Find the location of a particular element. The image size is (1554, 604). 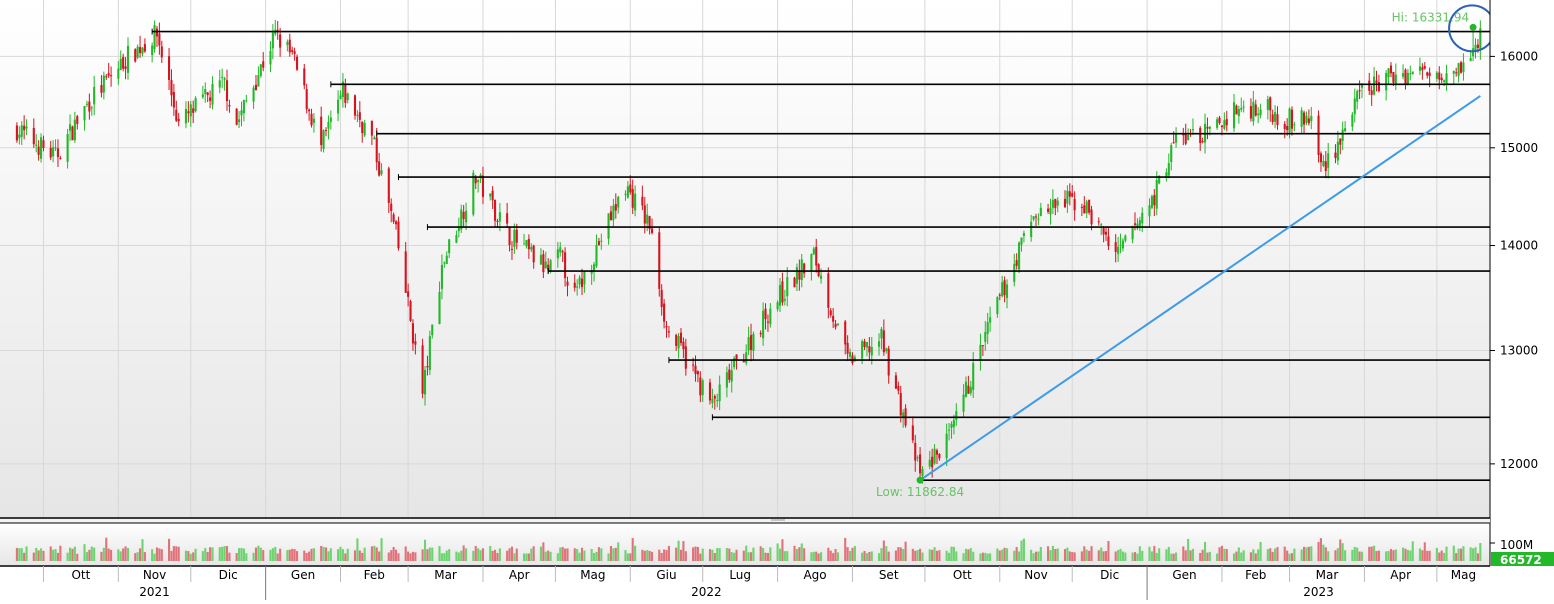

month-label: Gen is located at coordinates (1184, 575).